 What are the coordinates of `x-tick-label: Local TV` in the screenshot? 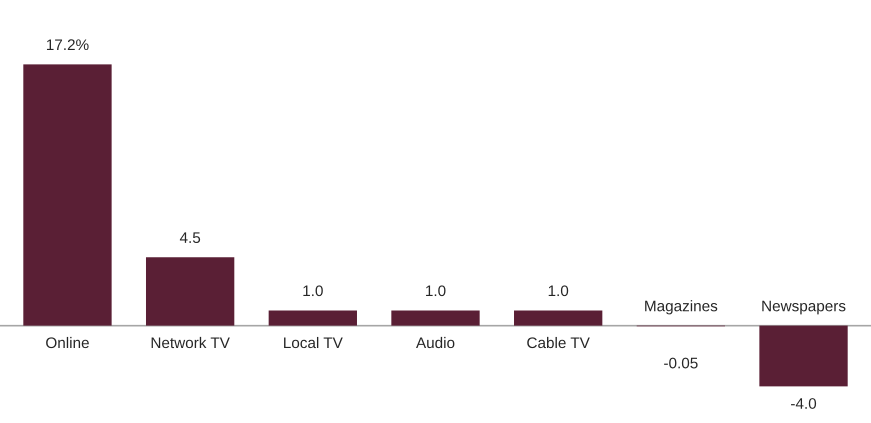 It's located at (313, 342).